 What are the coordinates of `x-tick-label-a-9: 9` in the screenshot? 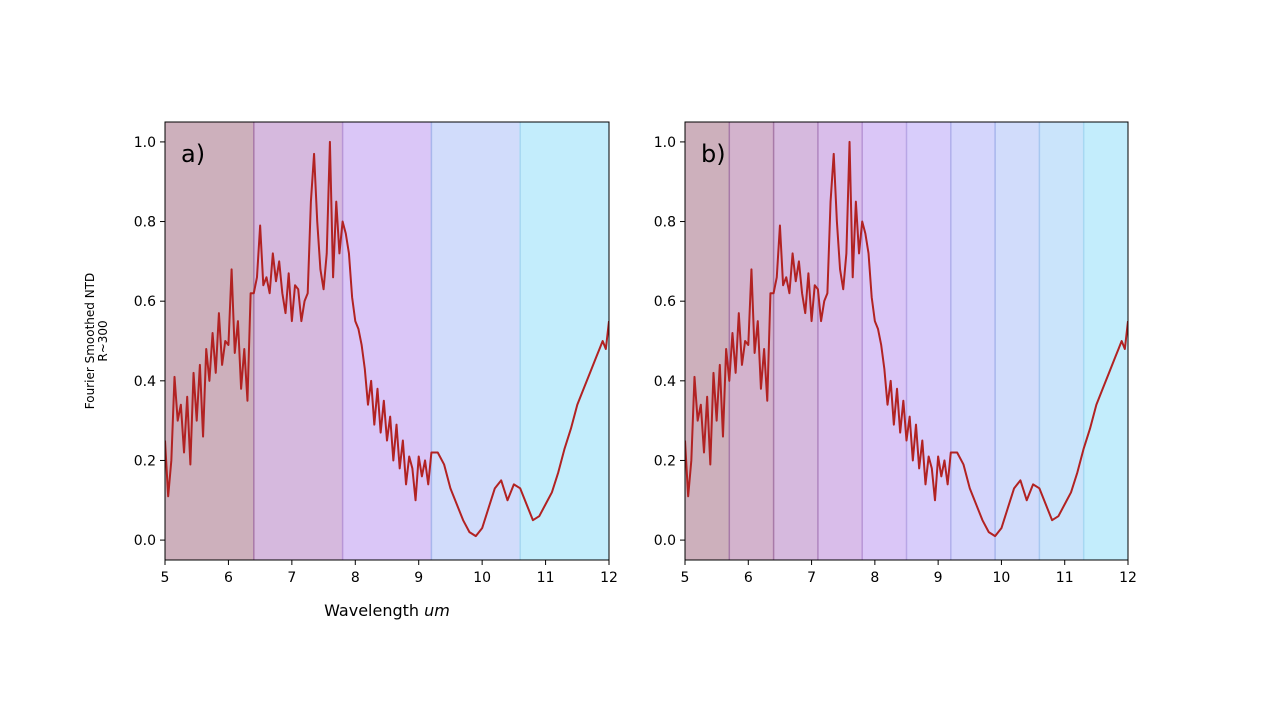 It's located at (418, 578).